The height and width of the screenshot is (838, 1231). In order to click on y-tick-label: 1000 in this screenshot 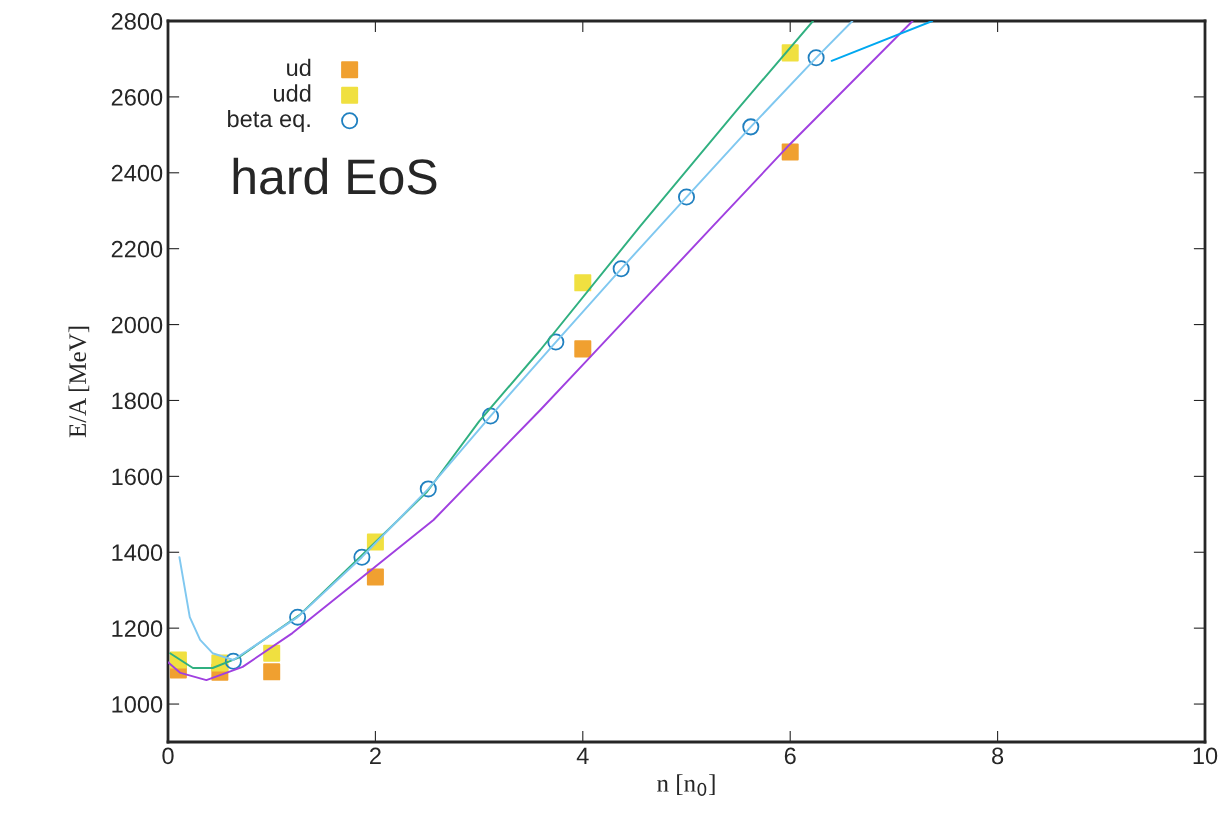, I will do `click(137, 704)`.